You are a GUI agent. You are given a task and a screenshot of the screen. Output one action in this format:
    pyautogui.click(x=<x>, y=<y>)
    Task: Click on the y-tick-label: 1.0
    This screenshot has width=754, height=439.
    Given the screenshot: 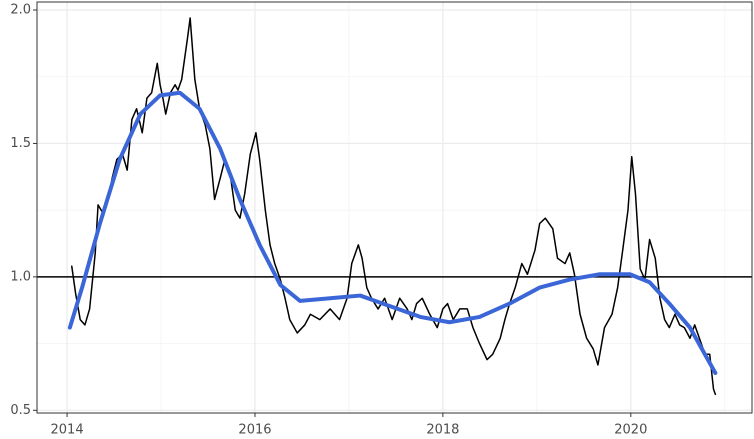 What is the action you would take?
    pyautogui.click(x=20, y=276)
    